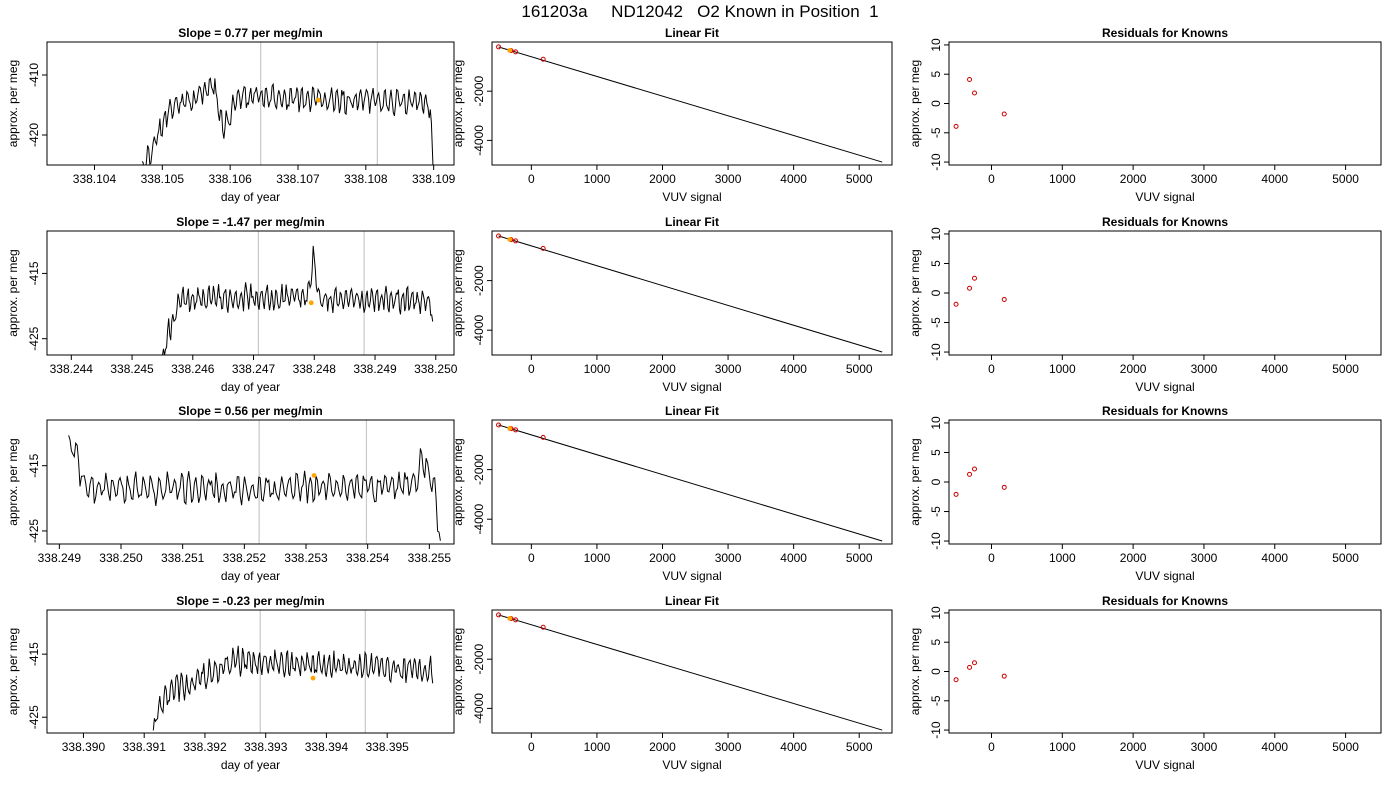 The image size is (1400, 800). What do you see at coordinates (254, 369) in the screenshot?
I see `x-tick-label: 338.247` at bounding box center [254, 369].